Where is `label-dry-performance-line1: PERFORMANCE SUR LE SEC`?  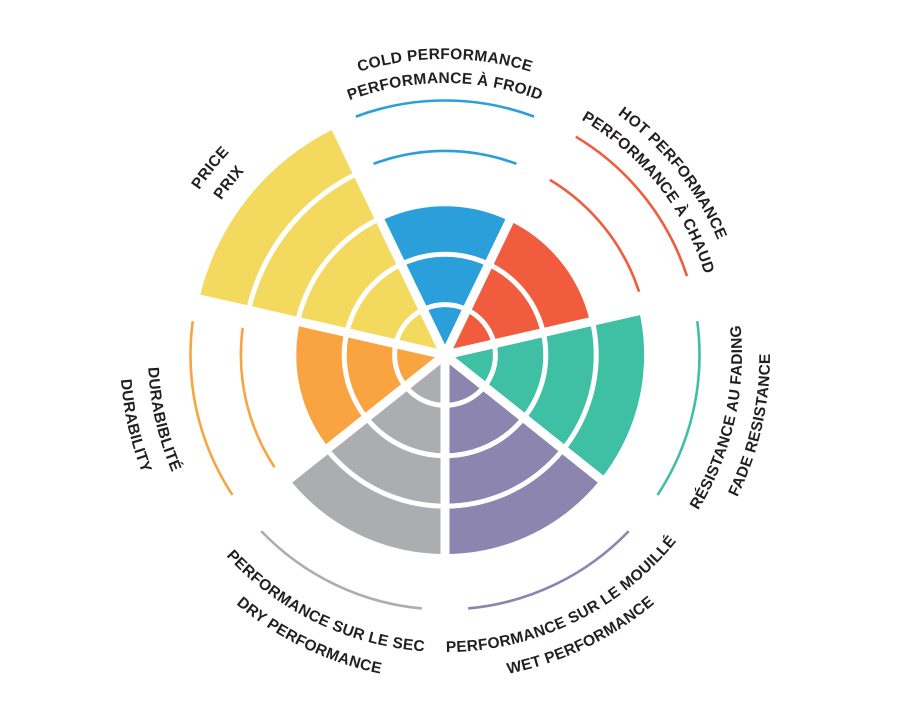 label-dry-performance-line1: PERFORMANCE SUR LE SEC is located at coordinates (324, 601).